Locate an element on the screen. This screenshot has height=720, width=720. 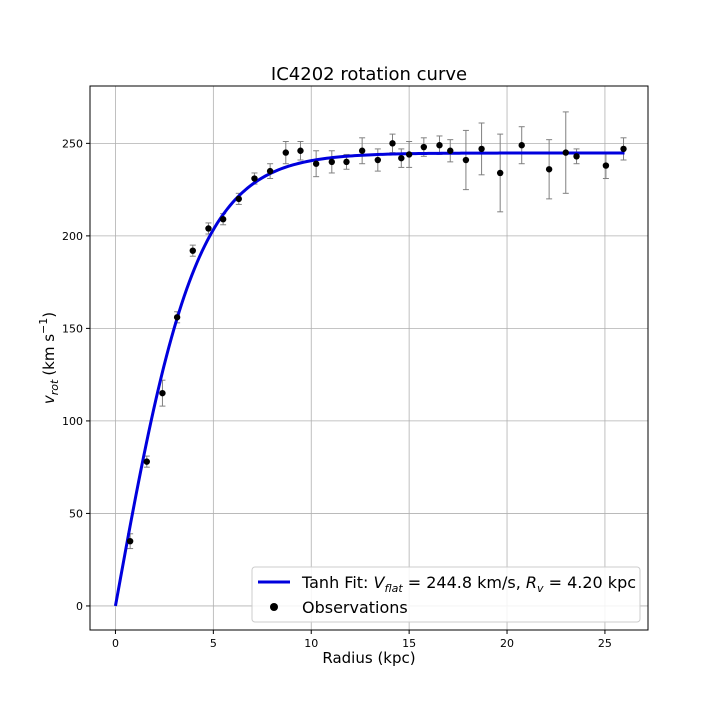
y-axis-label: vrot (km s−1) is located at coordinates (49, 358).